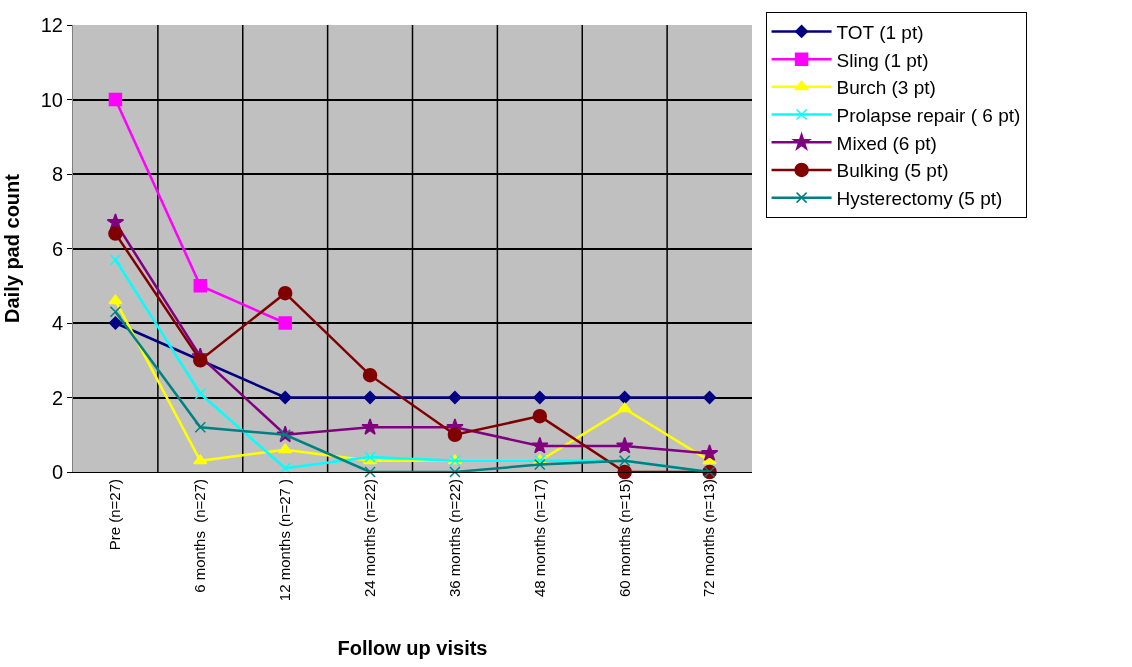 The width and height of the screenshot is (1132, 667). I want to click on x-tick-label: Pre (n=27), so click(115, 515).